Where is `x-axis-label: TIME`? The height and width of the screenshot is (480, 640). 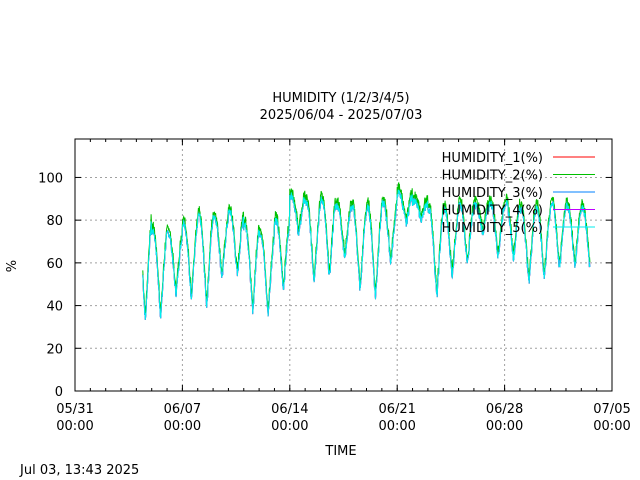
x-axis-label: TIME is located at coordinates (340, 451).